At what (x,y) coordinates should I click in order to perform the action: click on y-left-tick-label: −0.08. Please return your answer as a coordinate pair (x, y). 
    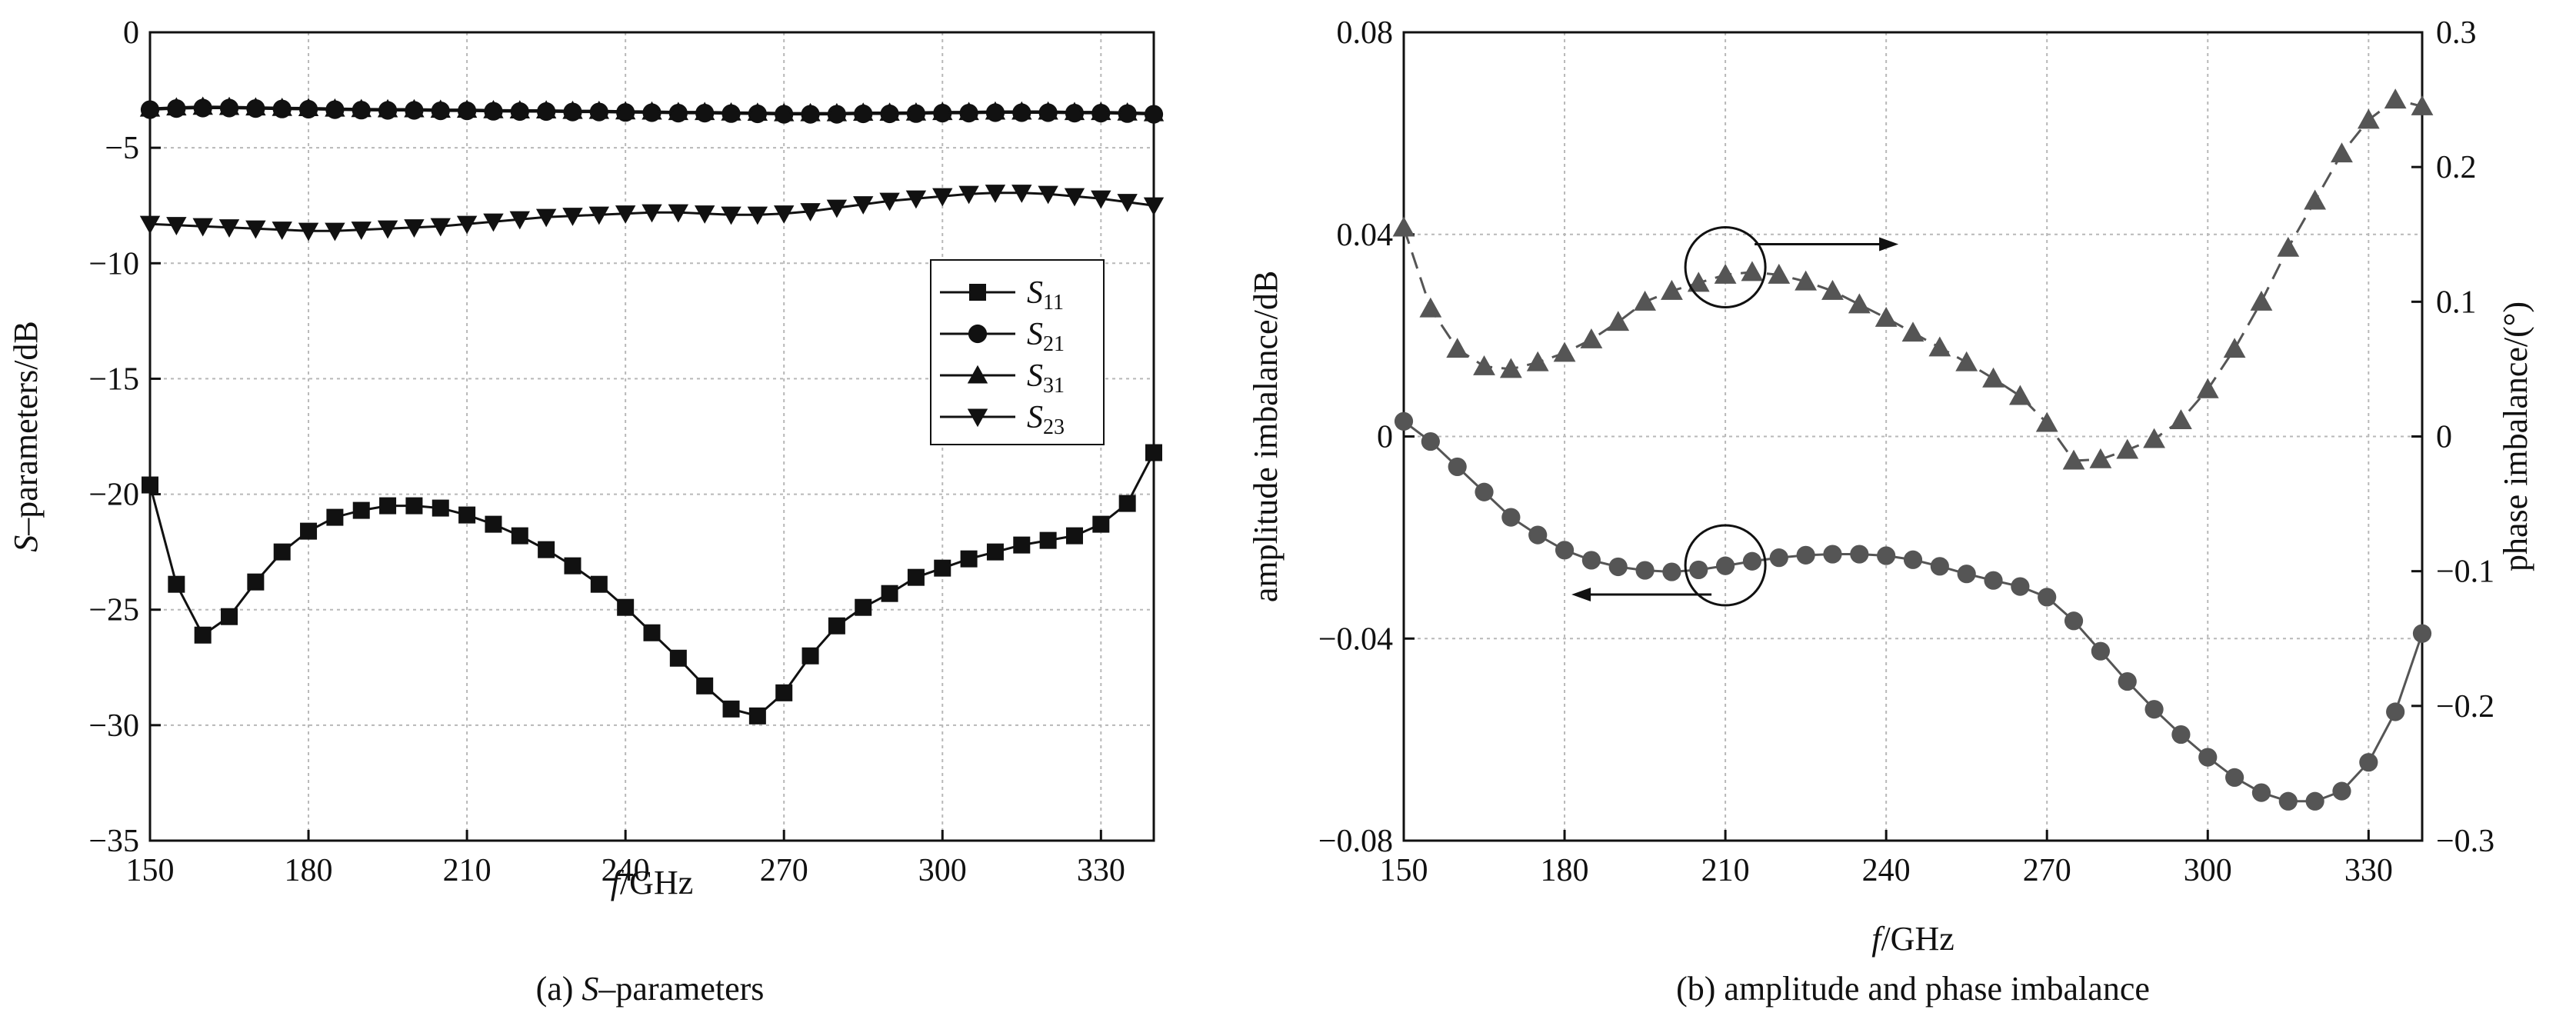
    Looking at the image, I should click on (1355, 842).